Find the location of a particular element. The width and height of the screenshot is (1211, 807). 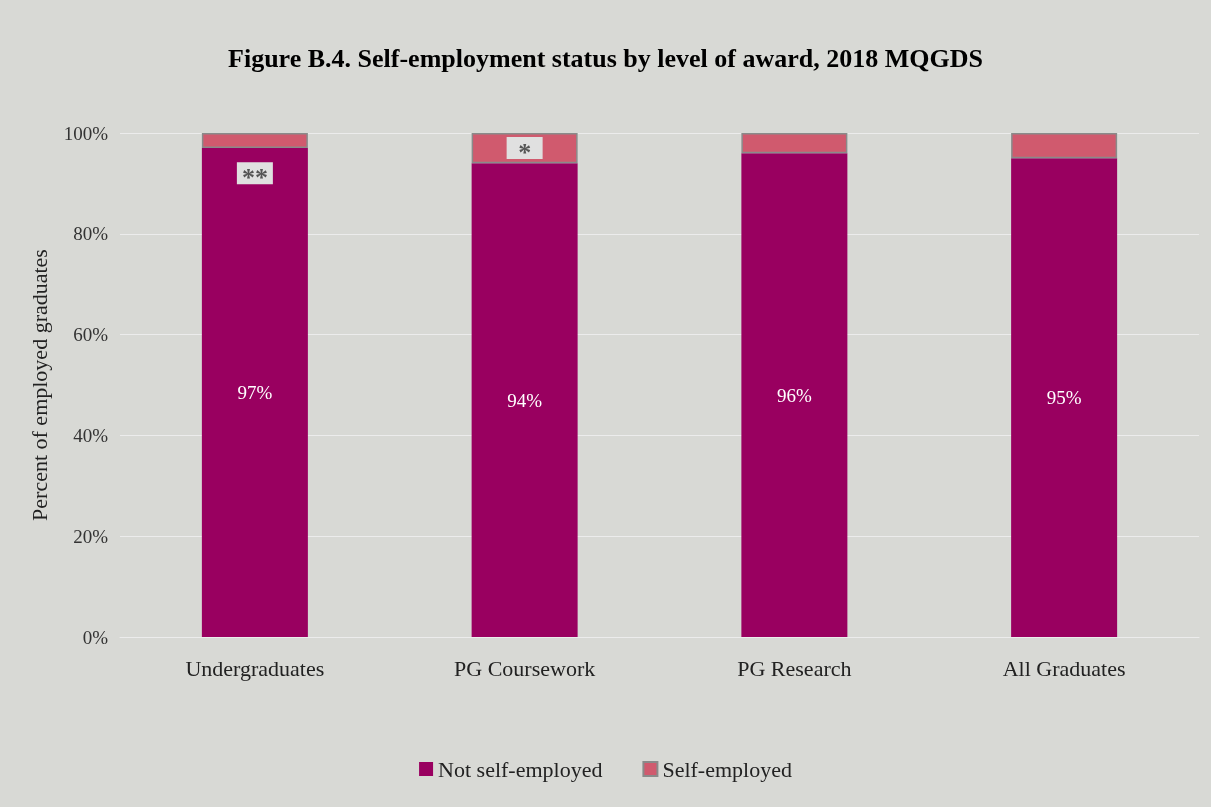

y-tick-label: 40% is located at coordinates (91, 435).